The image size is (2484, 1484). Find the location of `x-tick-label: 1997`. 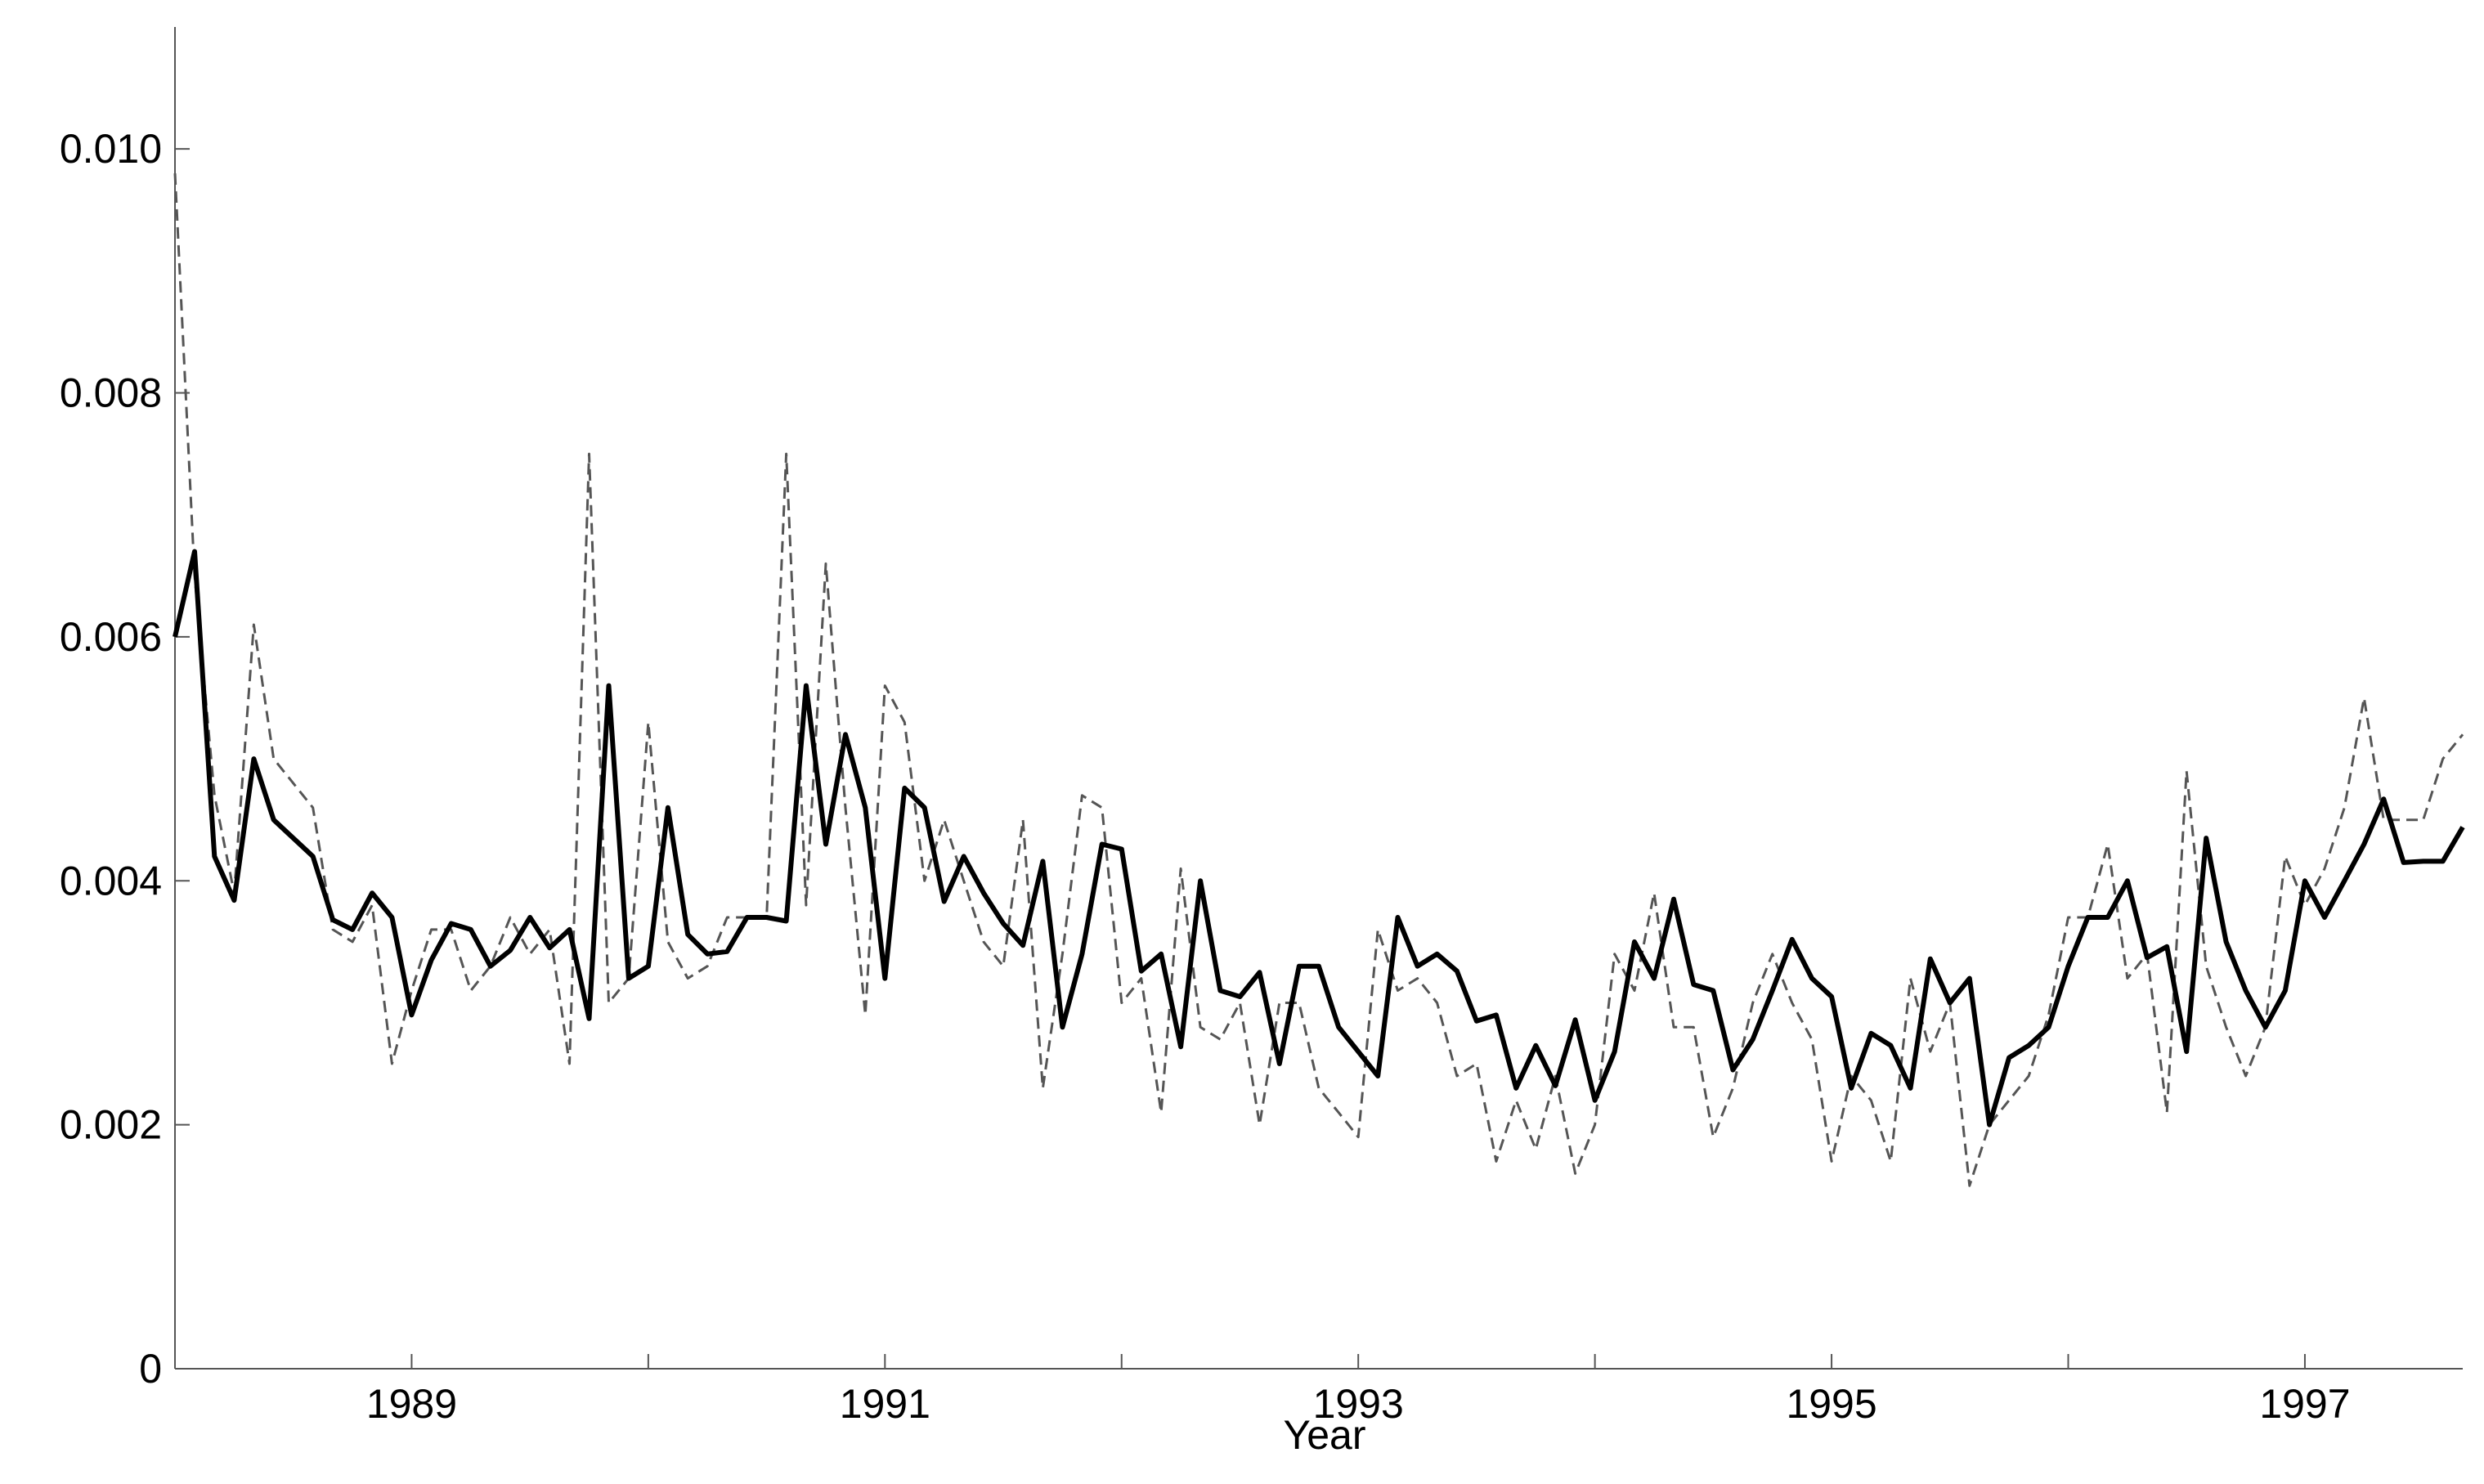

x-tick-label: 1997 is located at coordinates (2305, 1404).